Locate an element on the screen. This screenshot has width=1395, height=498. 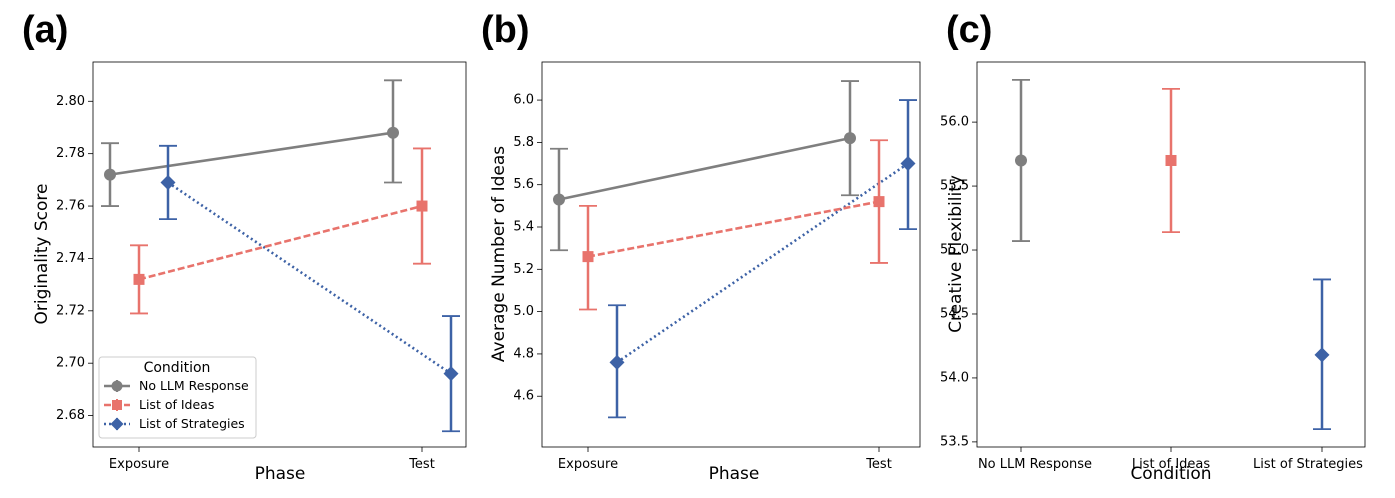
panel-b-x-ticks: Exposure Test is located at coordinates (725, 459).